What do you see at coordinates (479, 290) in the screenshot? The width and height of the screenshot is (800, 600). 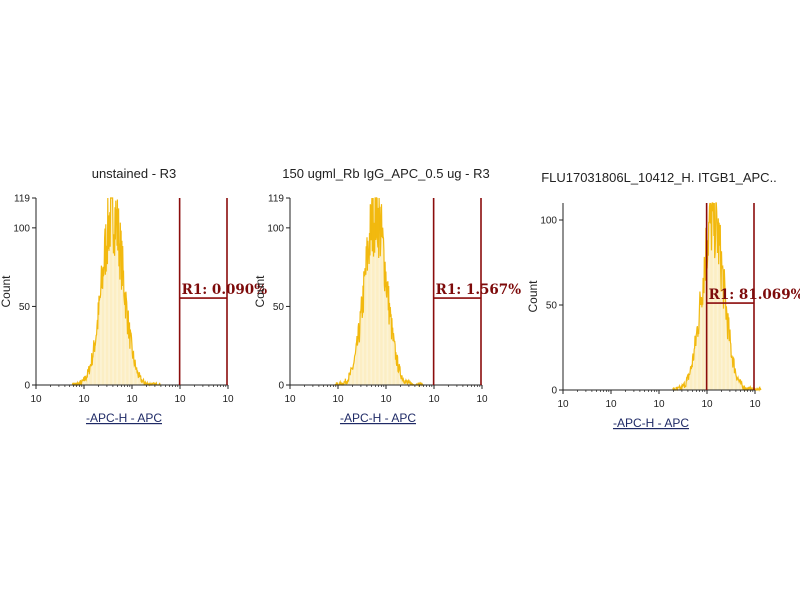 I see `gate-label: R1: 1.567%` at bounding box center [479, 290].